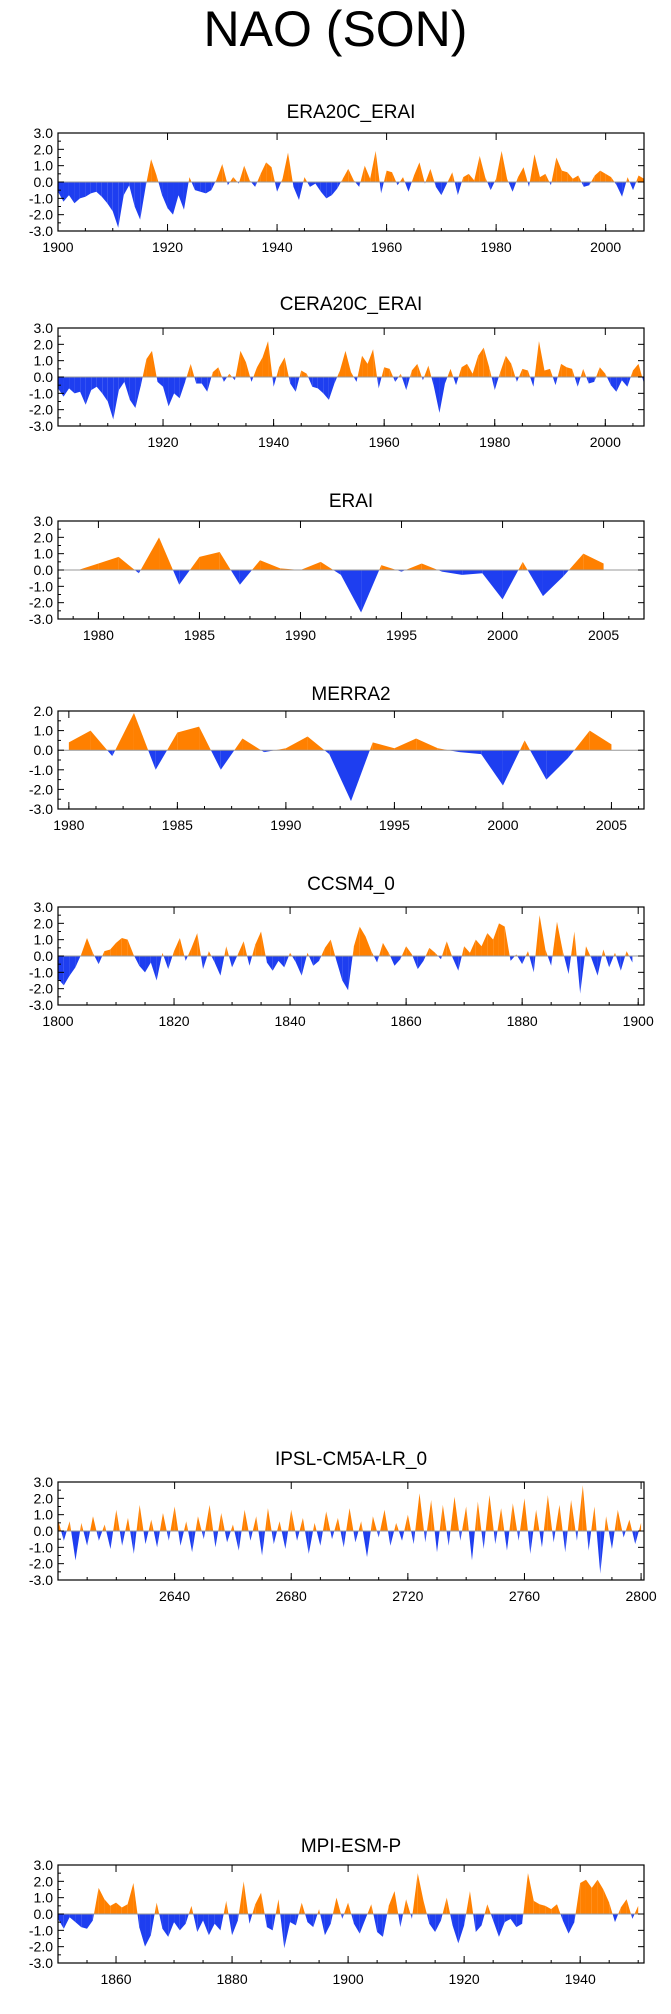  What do you see at coordinates (407, 1596) in the screenshot?
I see `x-tick-label: 2720` at bounding box center [407, 1596].